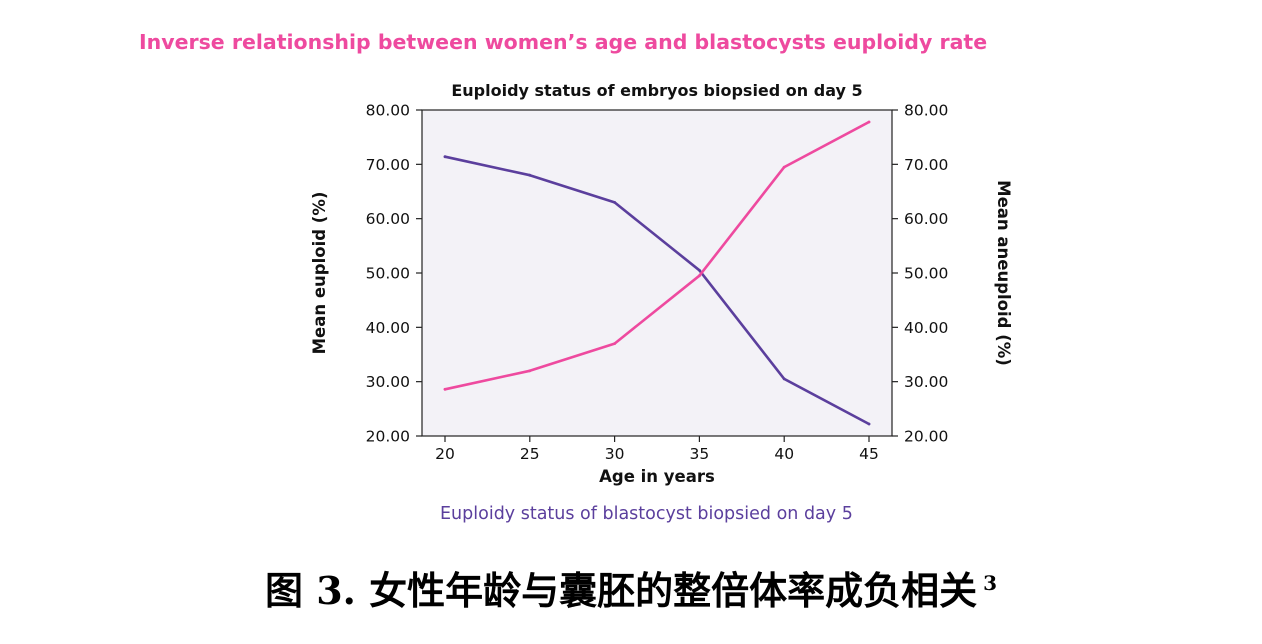  What do you see at coordinates (700, 454) in the screenshot?
I see `x-tick-label: 35` at bounding box center [700, 454].